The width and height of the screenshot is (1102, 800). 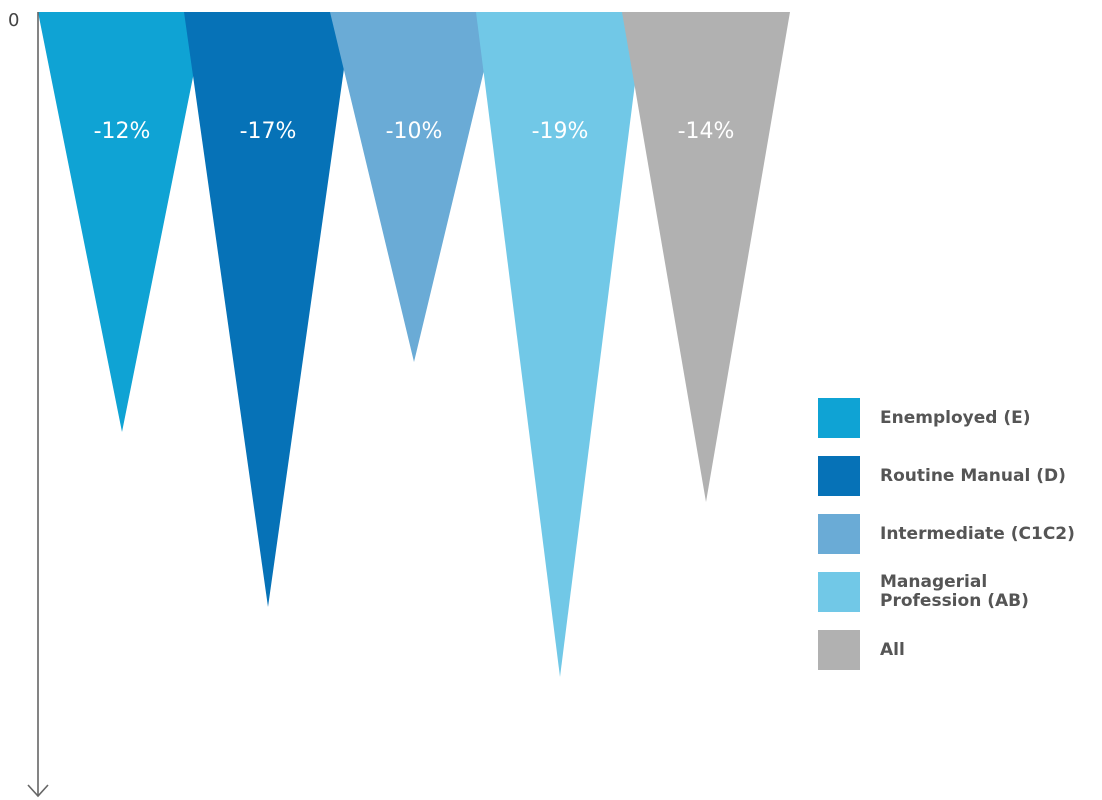 I want to click on legend-label-managerial: Managerial Profession (AB), so click(x=954, y=591).